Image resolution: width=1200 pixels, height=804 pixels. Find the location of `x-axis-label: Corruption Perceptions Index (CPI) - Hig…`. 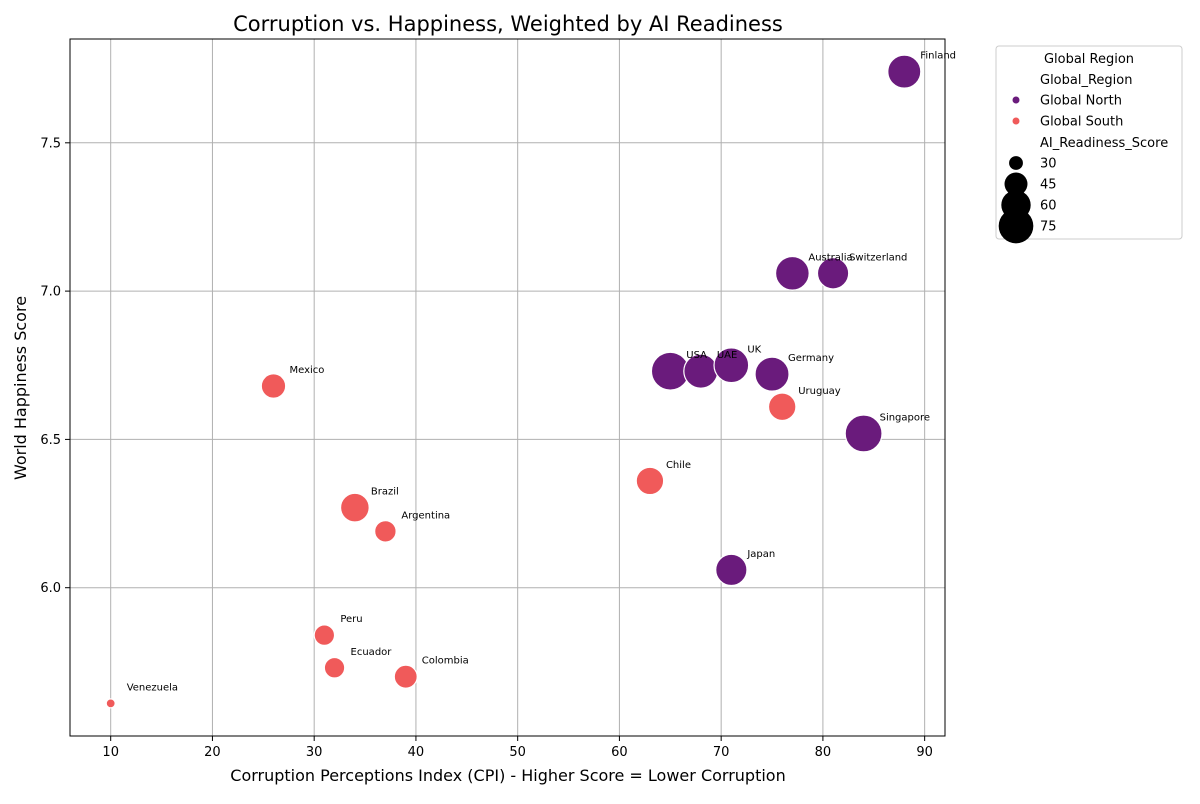

x-axis-label: Corruption Perceptions Index (CPI) - Hig… is located at coordinates (507, 775).